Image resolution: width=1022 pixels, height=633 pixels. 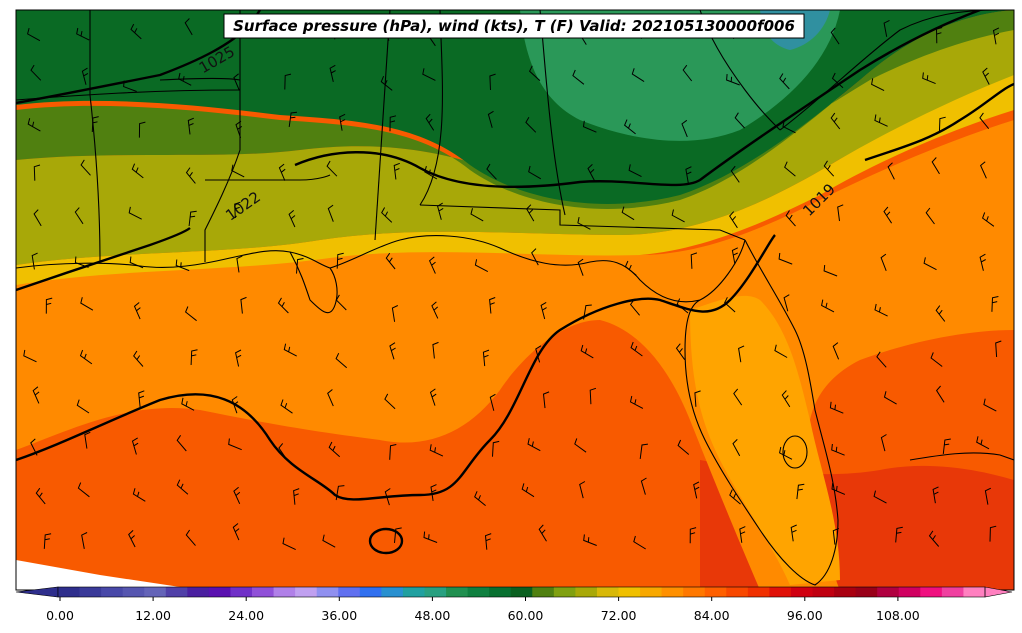 What do you see at coordinates (890, 70) in the screenshot?
I see `border-atlantic` at bounding box center [890, 70].